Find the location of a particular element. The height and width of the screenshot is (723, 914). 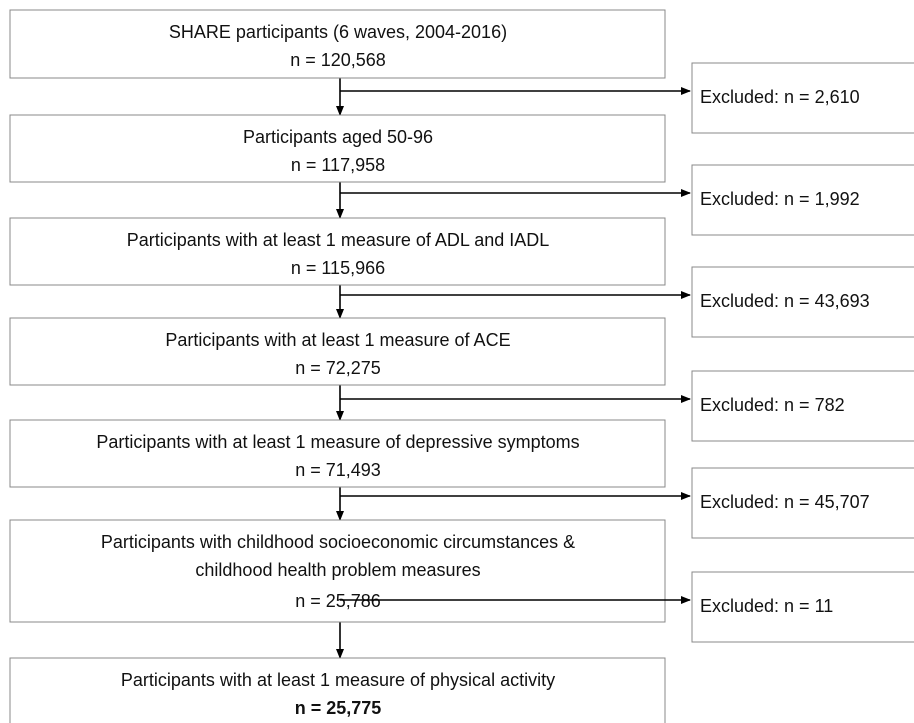

step-label: SHARE participants (6 waves, 2004-2016) is located at coordinates (338, 32).